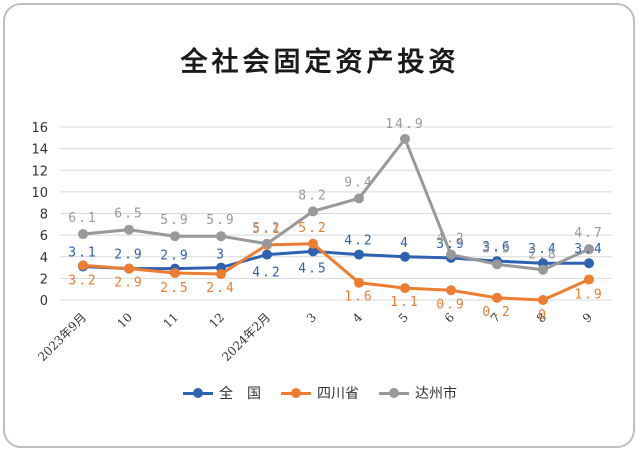  I want to click on data-label-s0-4: 4.2, so click(266, 273).